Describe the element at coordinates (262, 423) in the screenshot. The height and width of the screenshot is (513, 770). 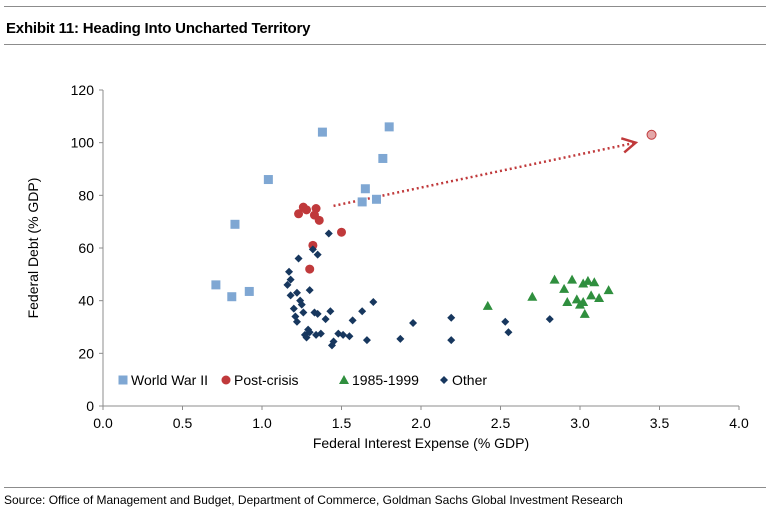
I see `x-tick-label: 1.0` at that location.